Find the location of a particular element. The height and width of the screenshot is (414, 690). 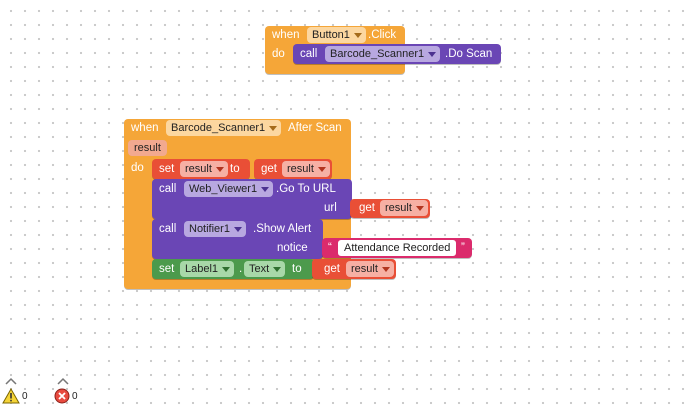

do-scan-call-block: call Barcode_Scanner1 .Do Scan is located at coordinates (397, 54).